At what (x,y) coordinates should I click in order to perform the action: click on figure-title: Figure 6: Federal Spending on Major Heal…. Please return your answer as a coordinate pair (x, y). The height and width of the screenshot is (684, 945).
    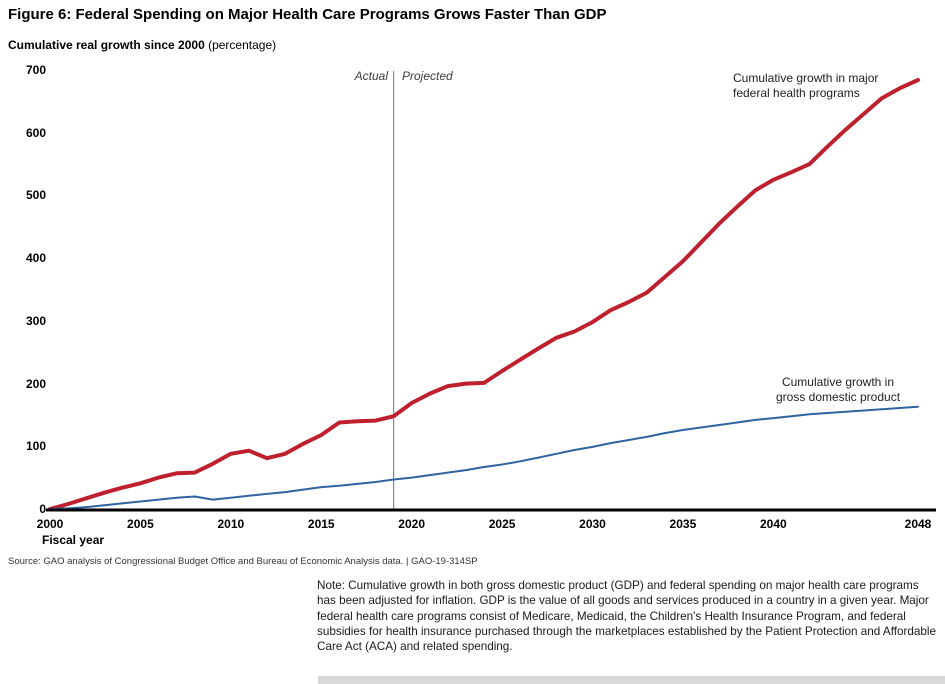
    Looking at the image, I should click on (307, 14).